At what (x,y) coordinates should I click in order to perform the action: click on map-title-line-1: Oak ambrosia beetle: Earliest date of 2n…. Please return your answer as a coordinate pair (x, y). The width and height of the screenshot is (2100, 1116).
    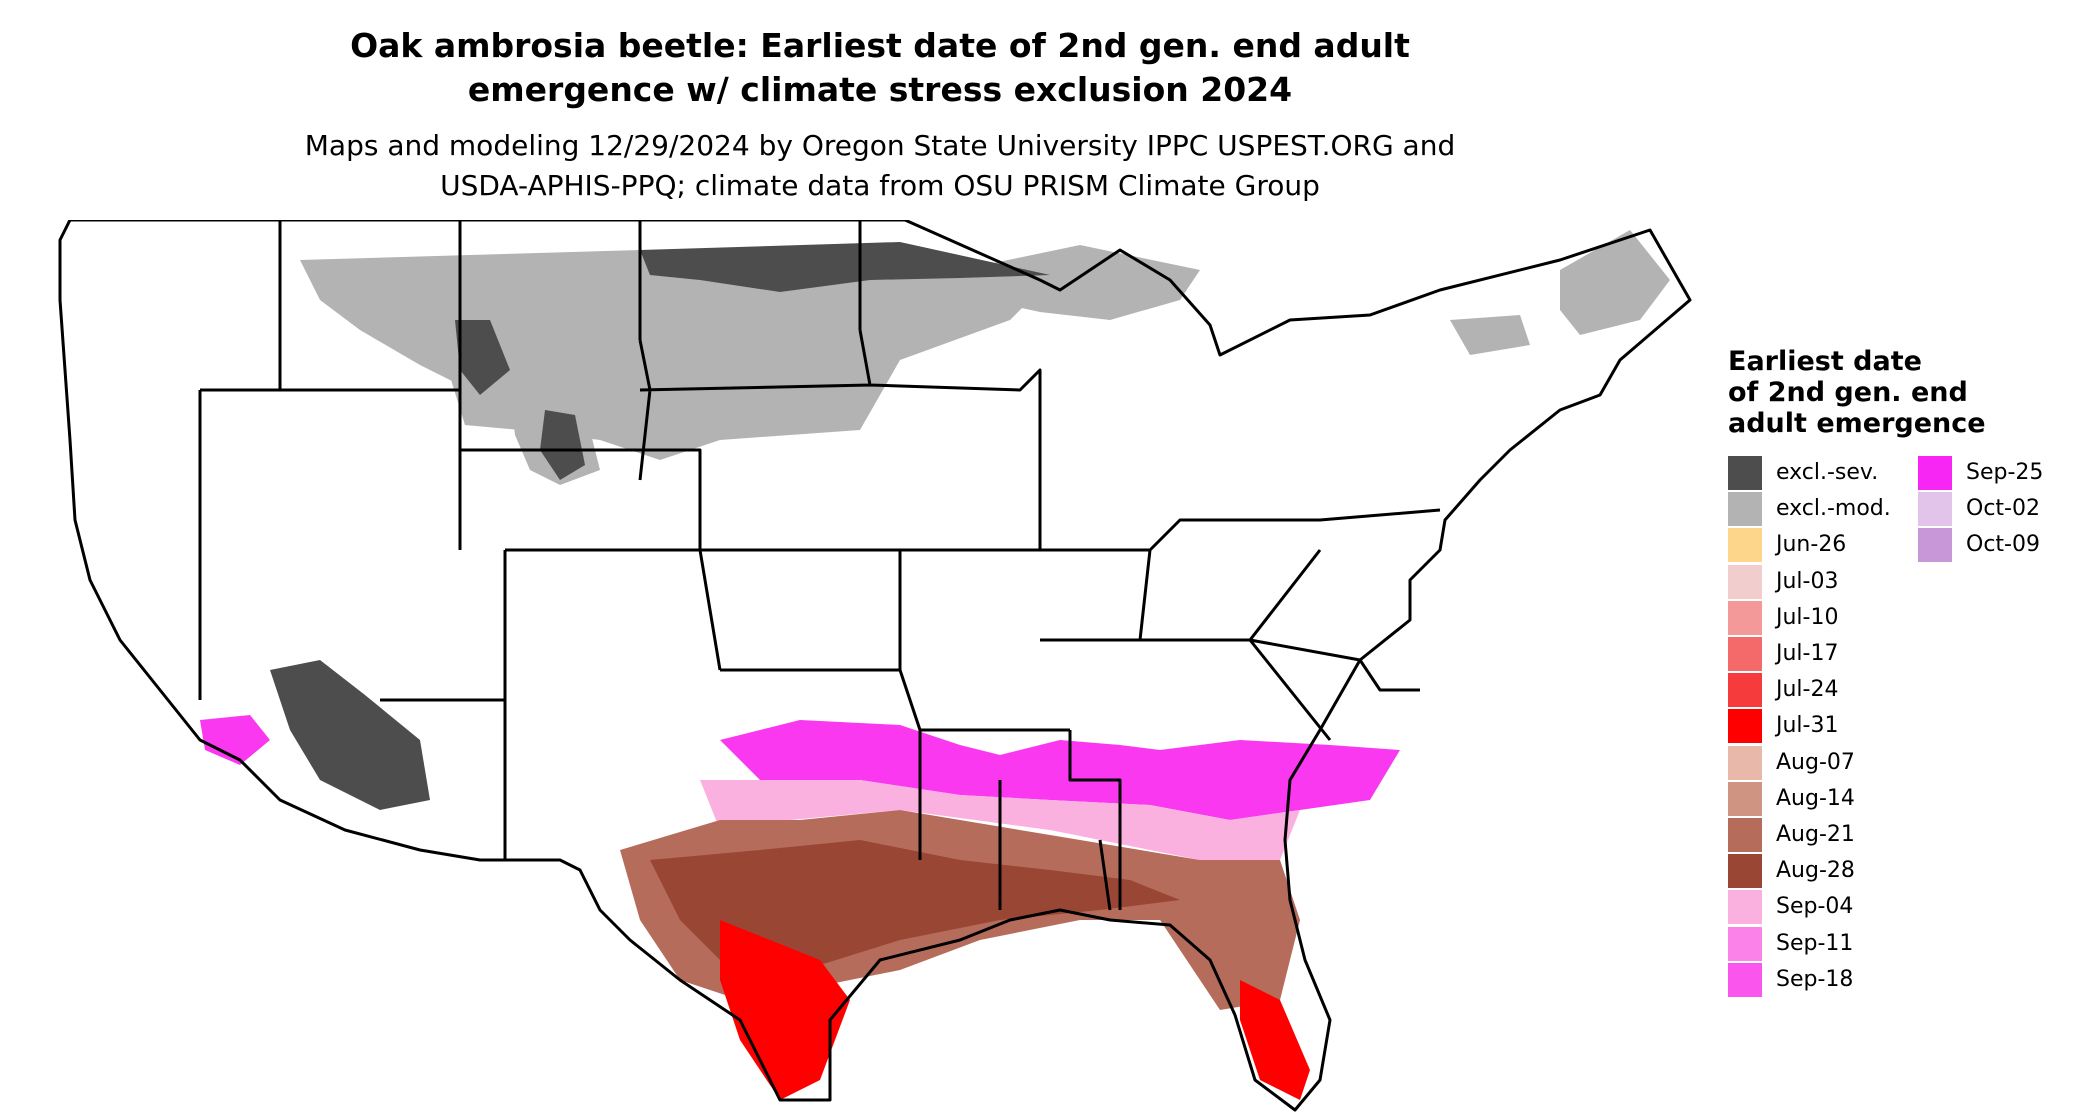
    Looking at the image, I should click on (880, 45).